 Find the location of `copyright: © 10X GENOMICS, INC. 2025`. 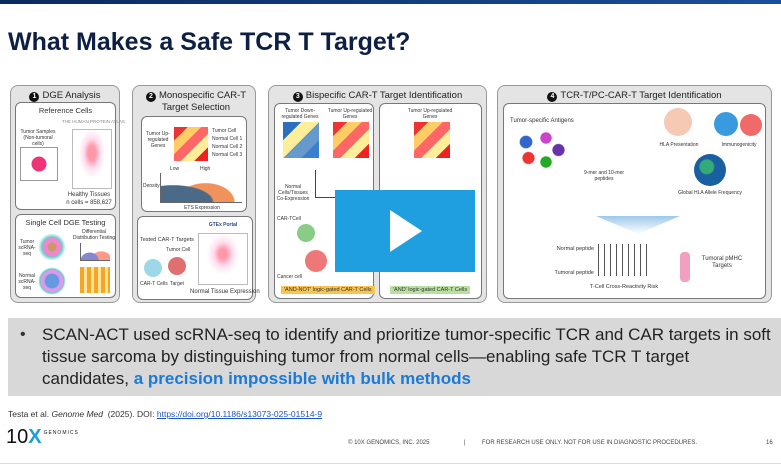

copyright: © 10X GENOMICS, INC. 2025 is located at coordinates (389, 443).